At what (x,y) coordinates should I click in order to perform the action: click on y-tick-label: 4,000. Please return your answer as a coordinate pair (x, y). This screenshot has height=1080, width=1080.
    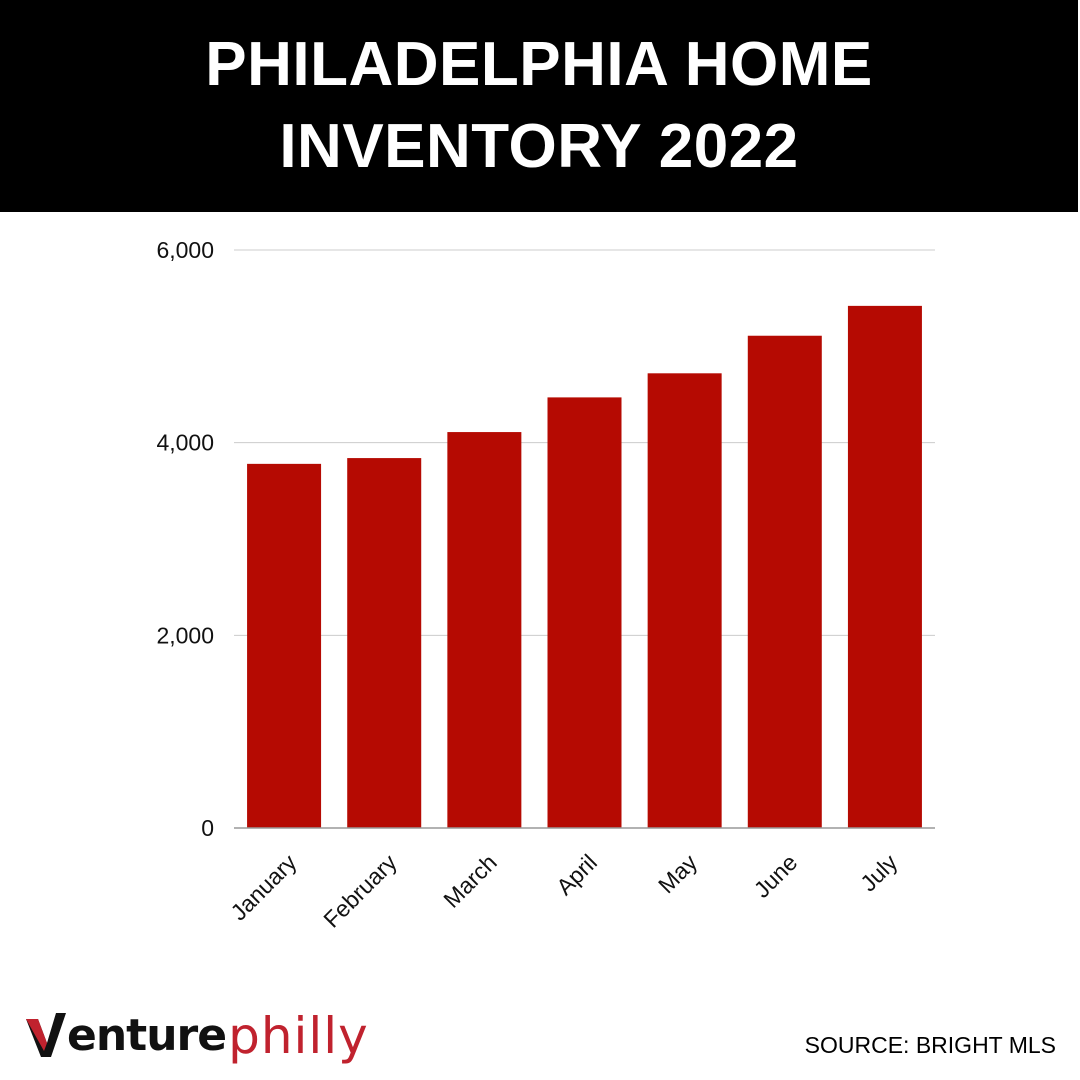
    Looking at the image, I should click on (185, 443).